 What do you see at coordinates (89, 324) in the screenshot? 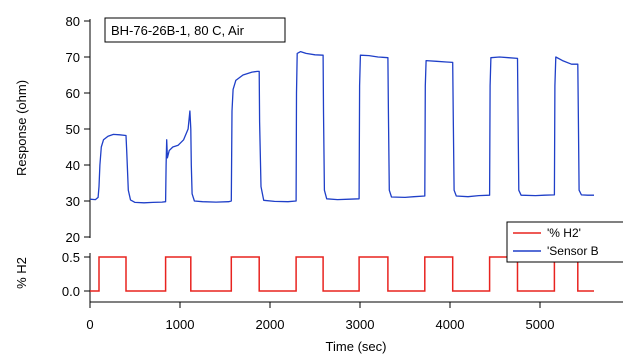
I see `x-tick-label-0: 0` at bounding box center [89, 324].